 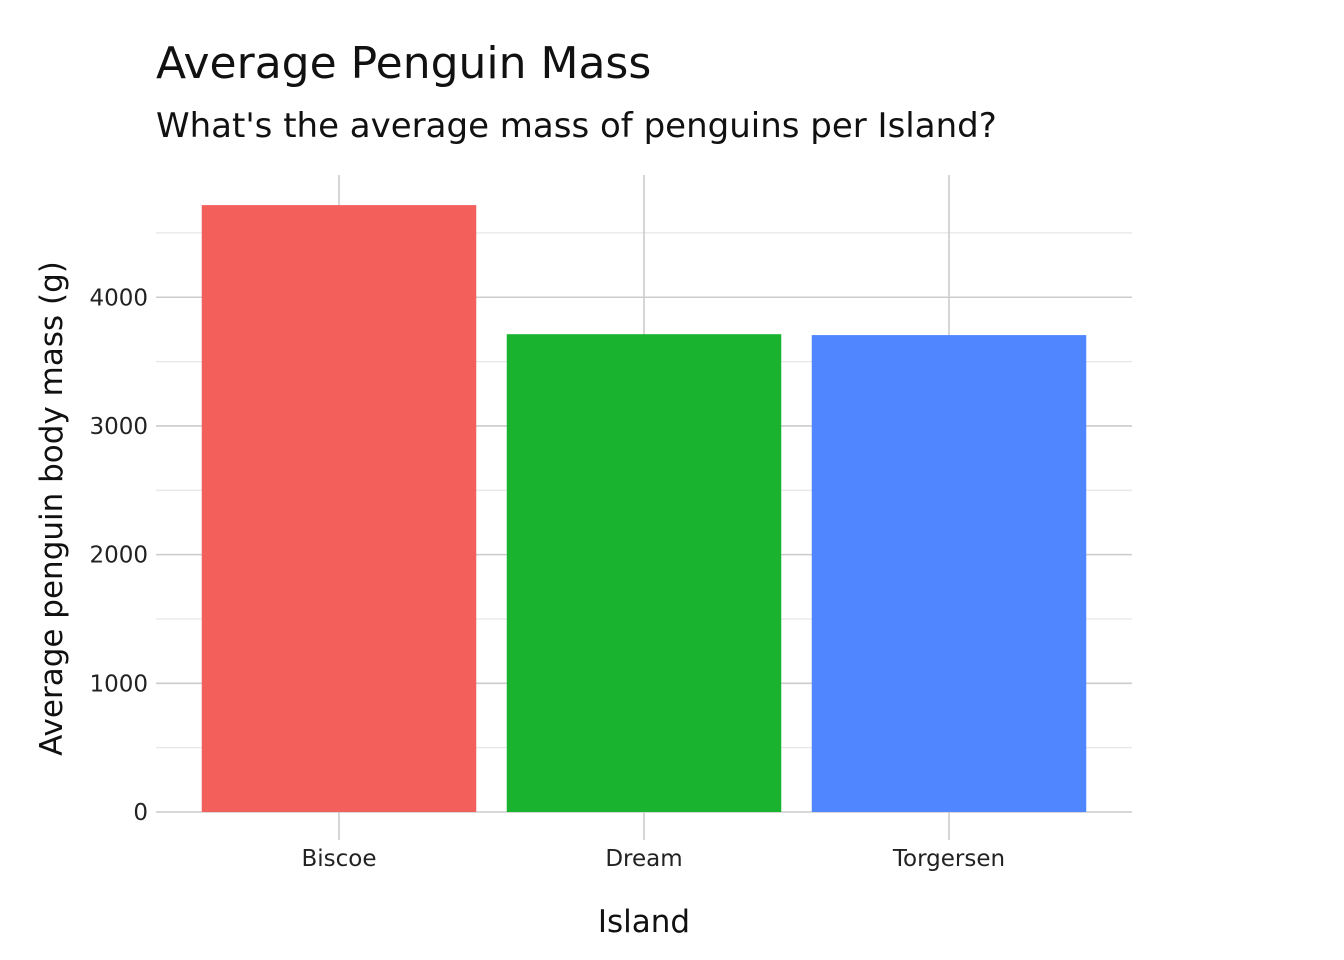 I want to click on y-tick-label: 1000, so click(x=118, y=684).